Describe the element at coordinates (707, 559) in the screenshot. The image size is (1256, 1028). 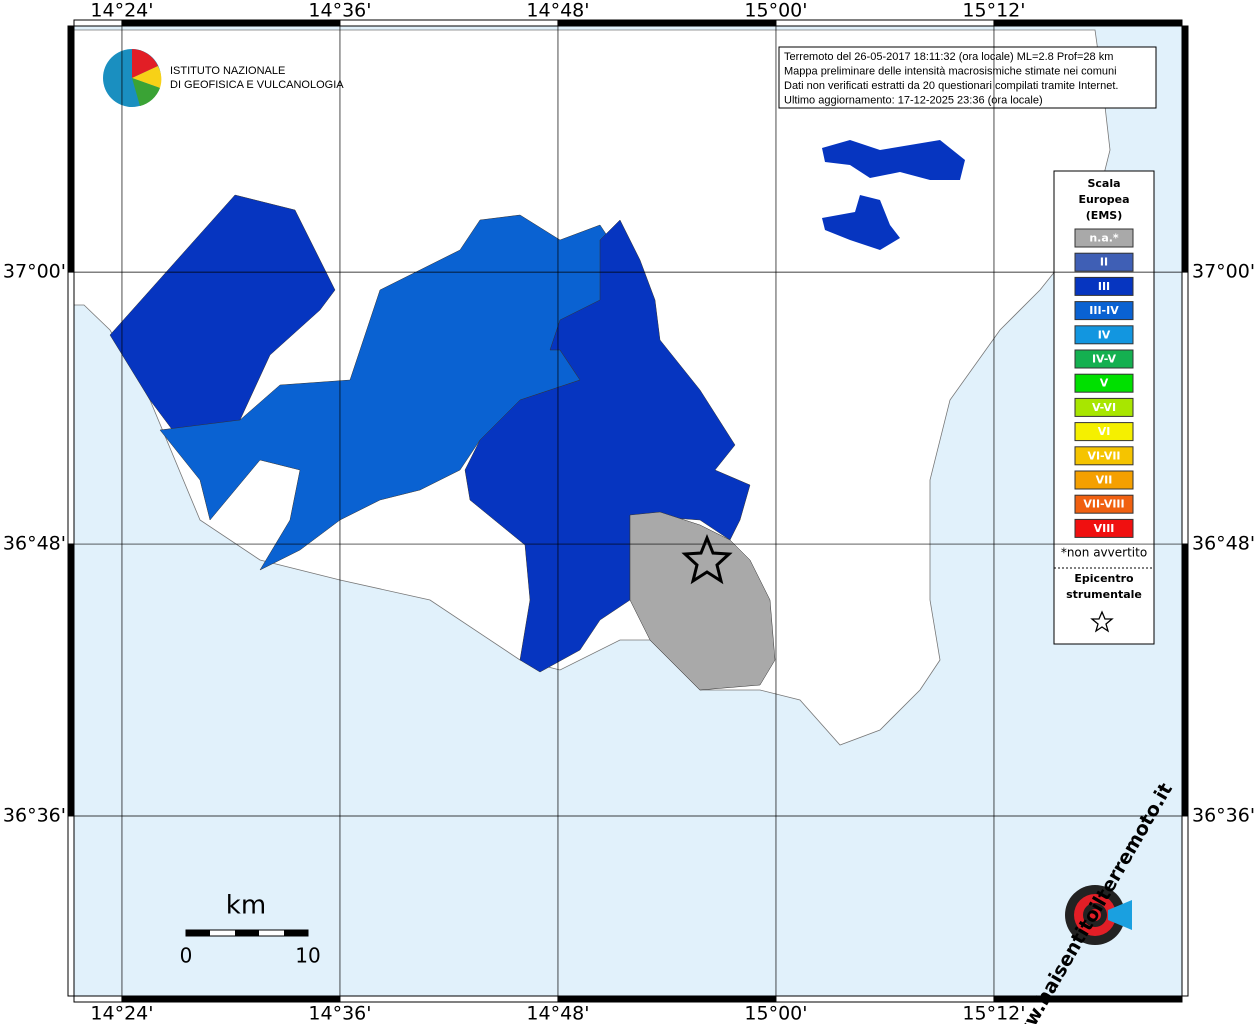
I see `epicenter` at that location.